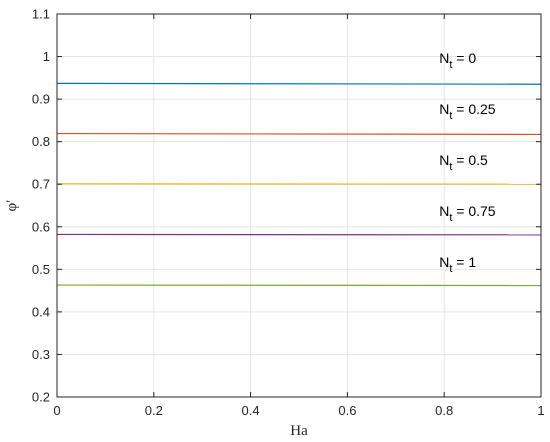 This screenshot has height=442, width=550. I want to click on y-tick-label: 0.6, so click(41, 226).